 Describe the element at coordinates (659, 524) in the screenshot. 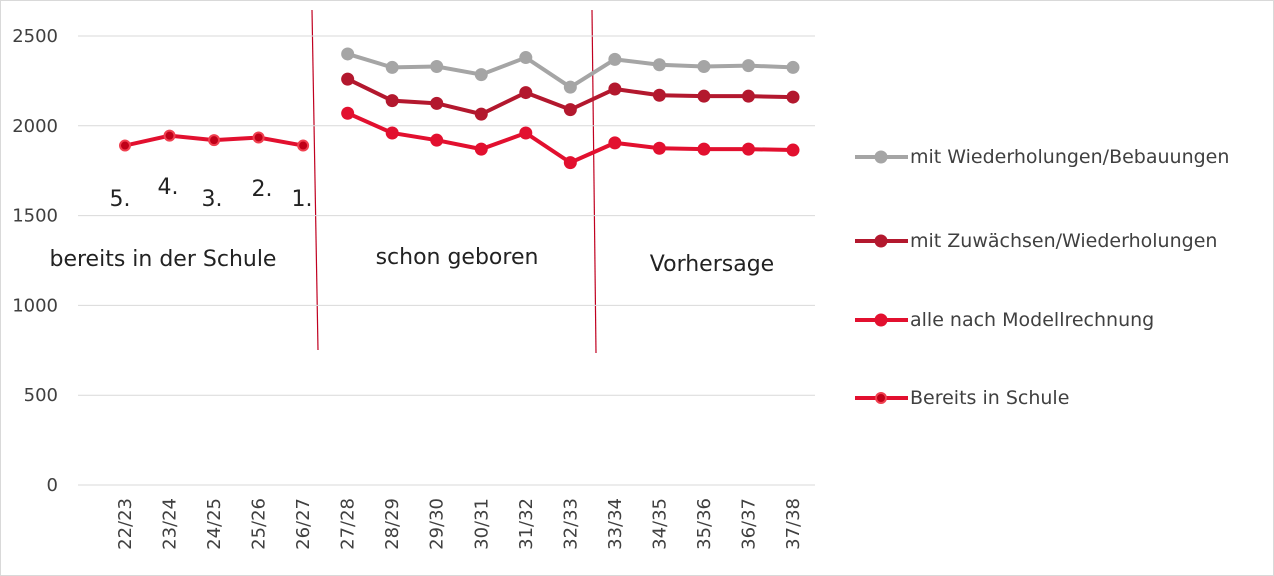

I see `x-tick-label: 34/35` at that location.